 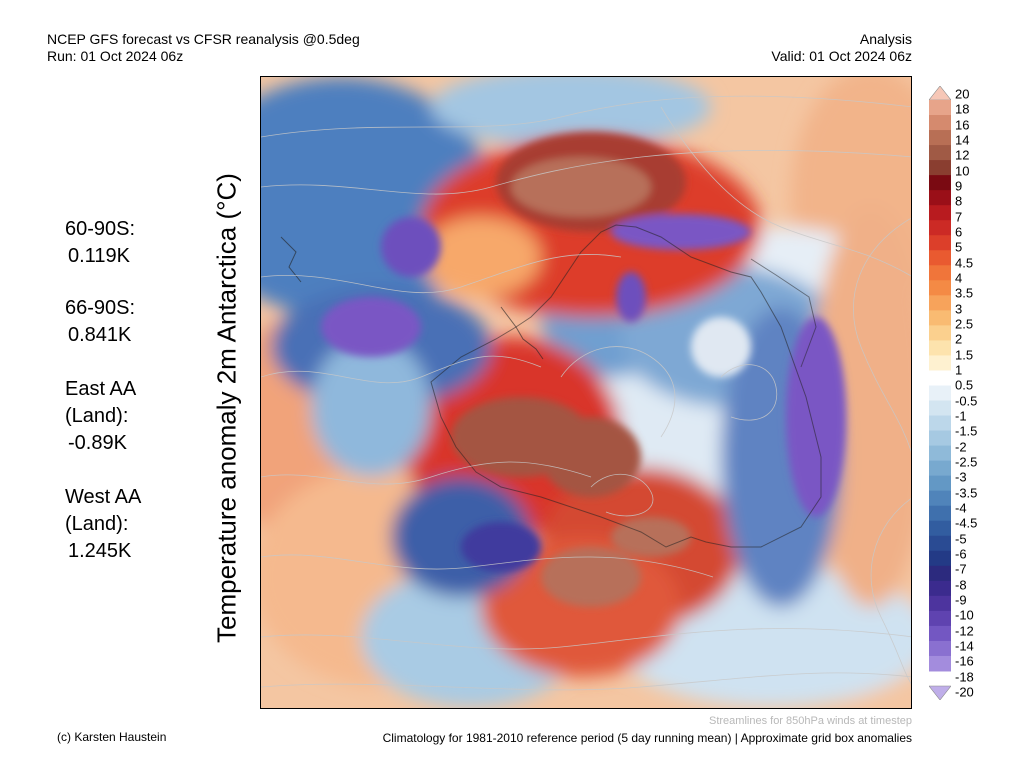 I want to click on colorbar-tick-label: -10, so click(x=964, y=615).